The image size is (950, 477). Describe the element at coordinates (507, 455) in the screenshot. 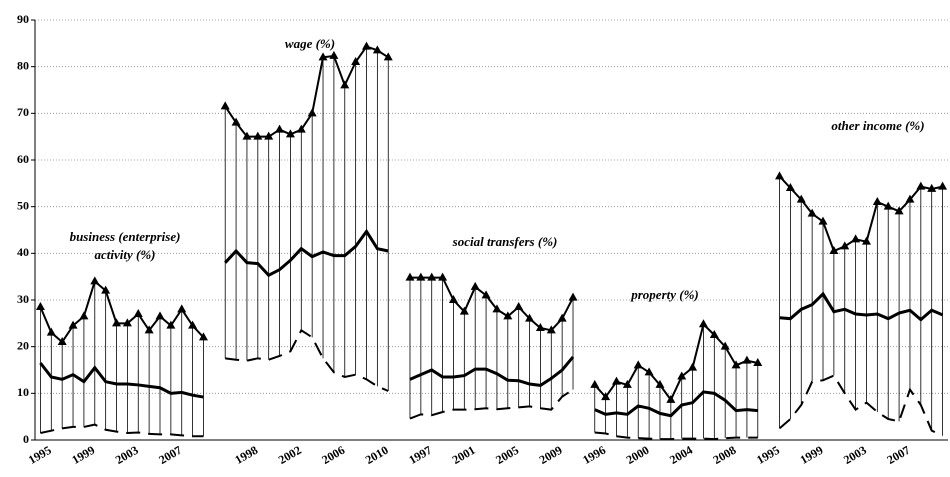

I see `x-tick-label: 2005` at that location.